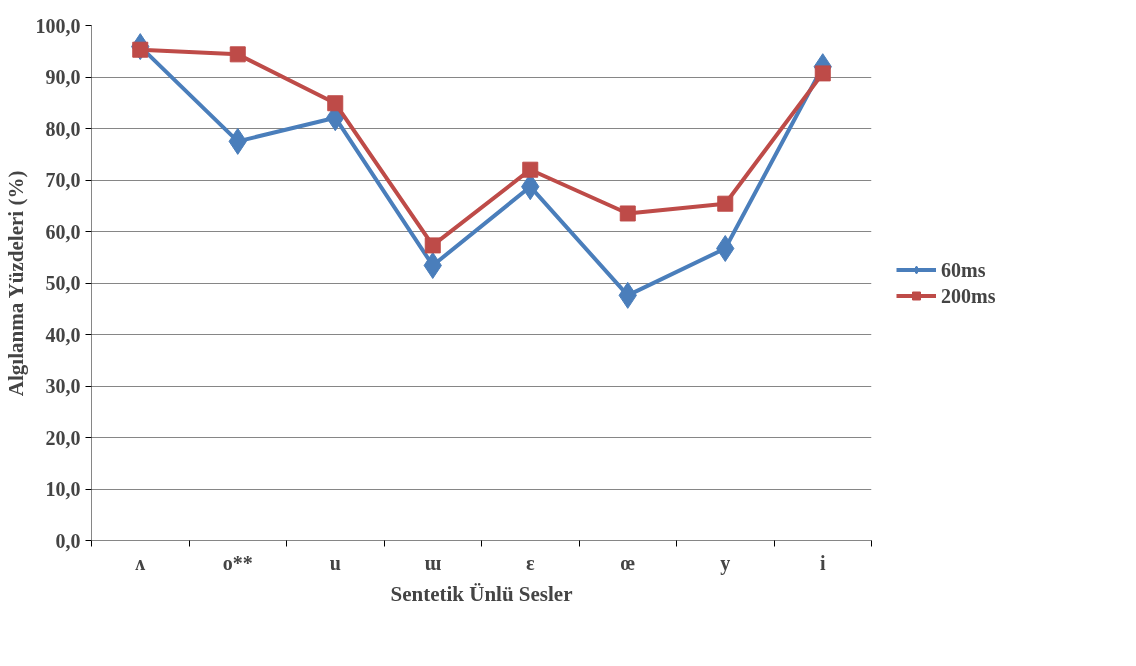 This screenshot has width=1136, height=666. I want to click on x-tick-label: o**, so click(237, 562).